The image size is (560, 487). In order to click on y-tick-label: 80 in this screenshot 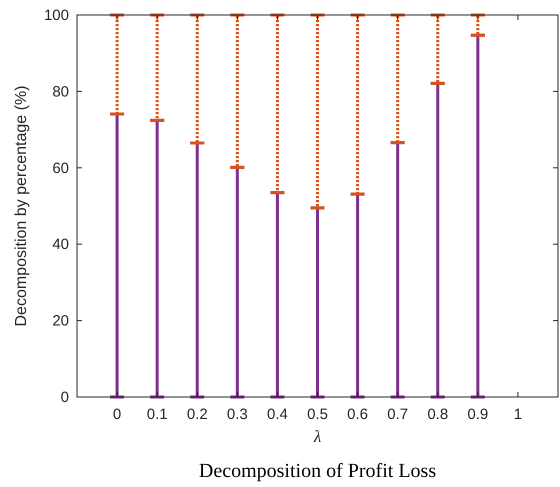, I will do `click(60, 91)`.